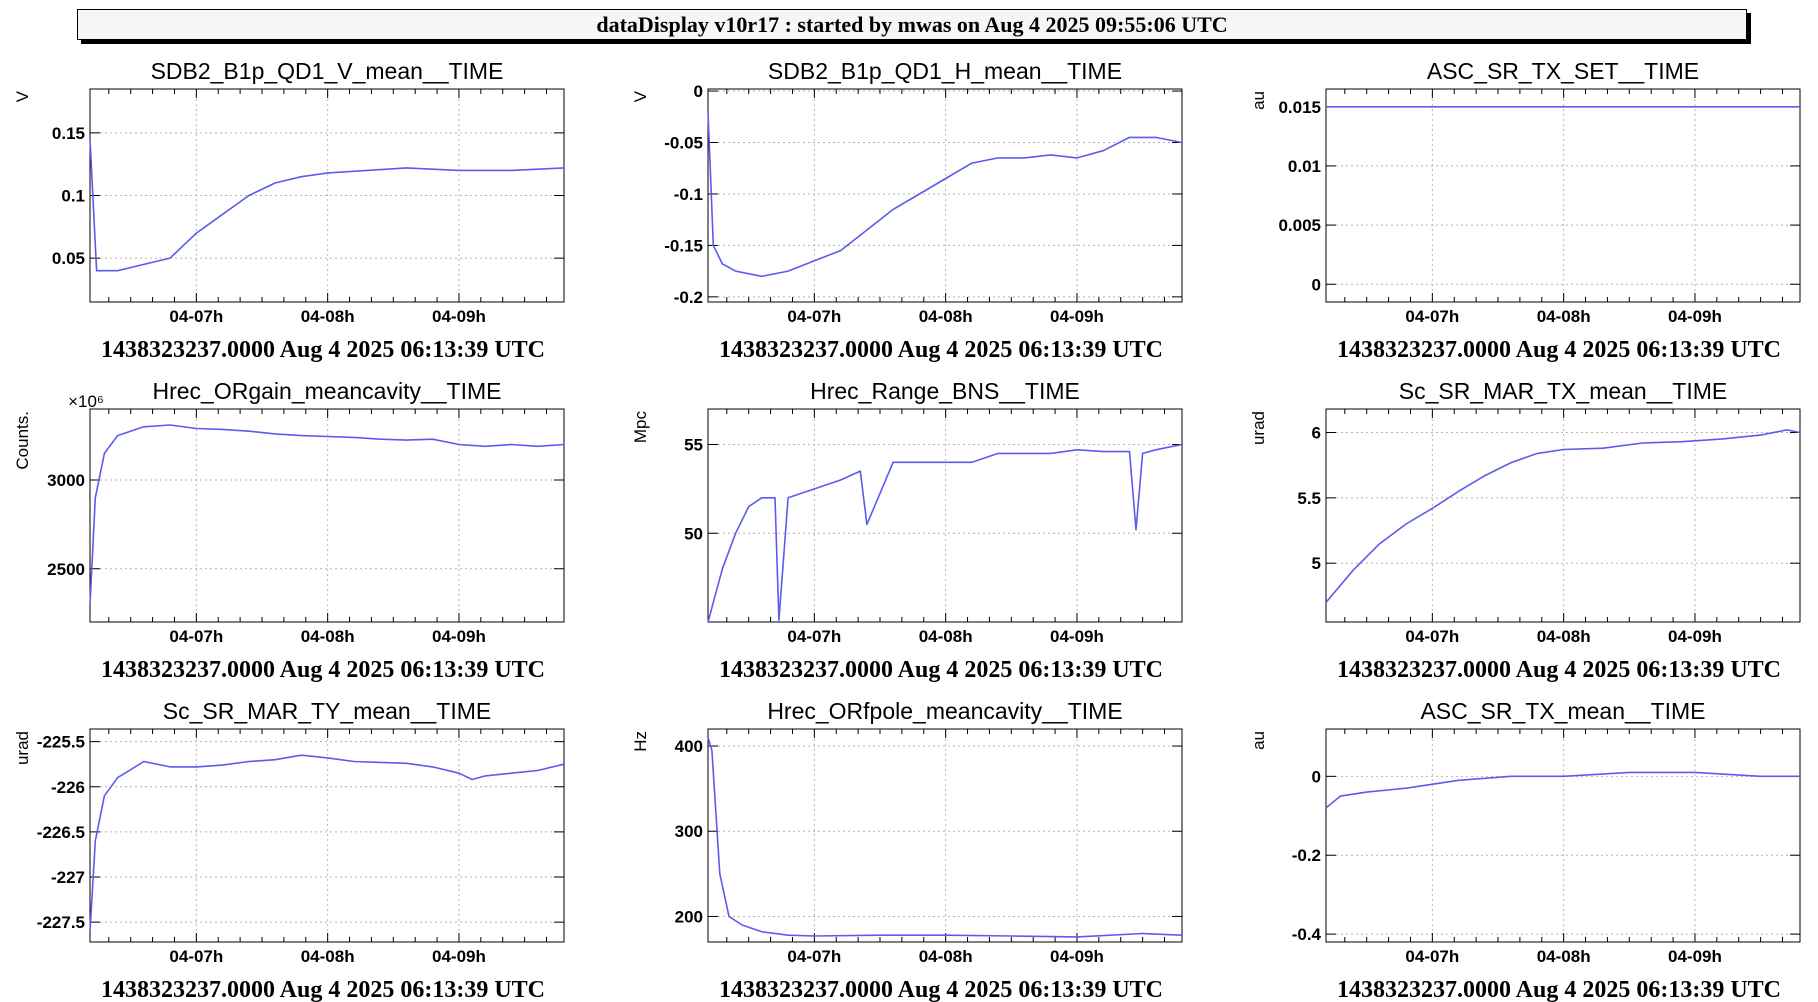  I want to click on y-tick-label: 300, so click(689, 831).